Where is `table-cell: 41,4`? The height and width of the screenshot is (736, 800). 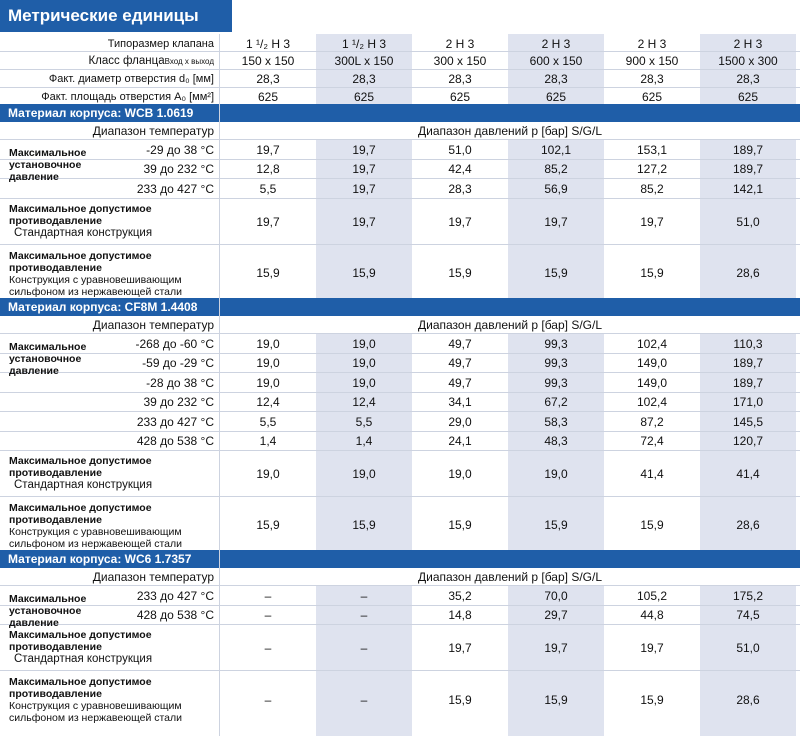
table-cell: 41,4 is located at coordinates (652, 474).